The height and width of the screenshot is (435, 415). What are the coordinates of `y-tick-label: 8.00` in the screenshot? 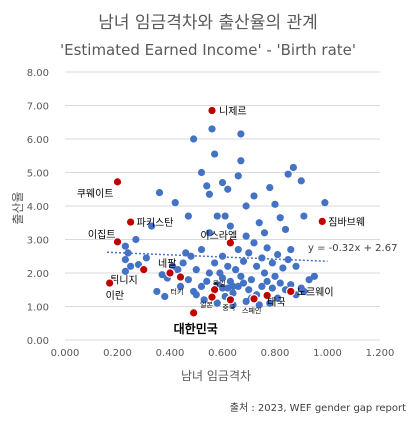 It's located at (38, 73).